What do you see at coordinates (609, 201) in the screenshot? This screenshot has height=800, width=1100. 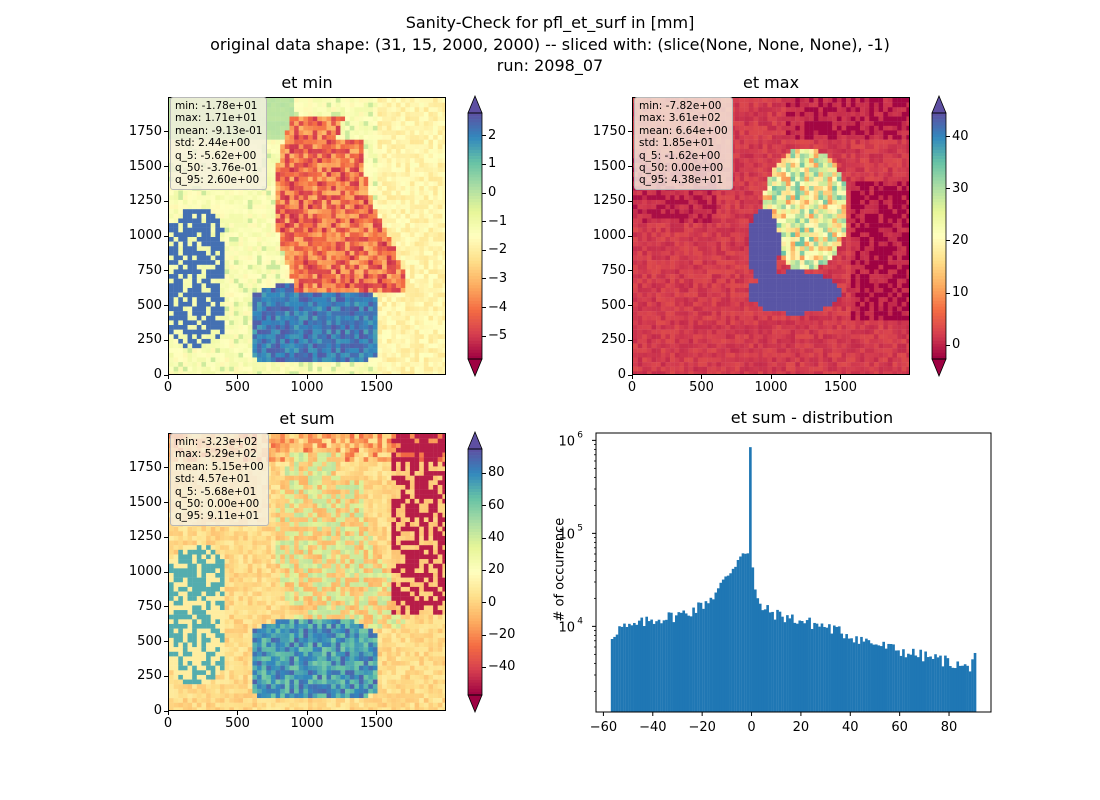 I see `y-tick-label: 1250` at bounding box center [609, 201].